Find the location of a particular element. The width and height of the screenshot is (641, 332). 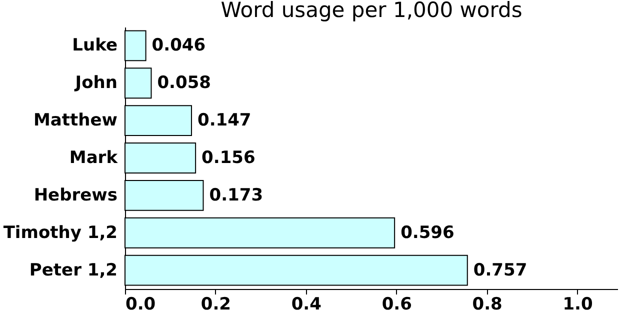

y-tick-label: Hebrews is located at coordinates (76, 195).